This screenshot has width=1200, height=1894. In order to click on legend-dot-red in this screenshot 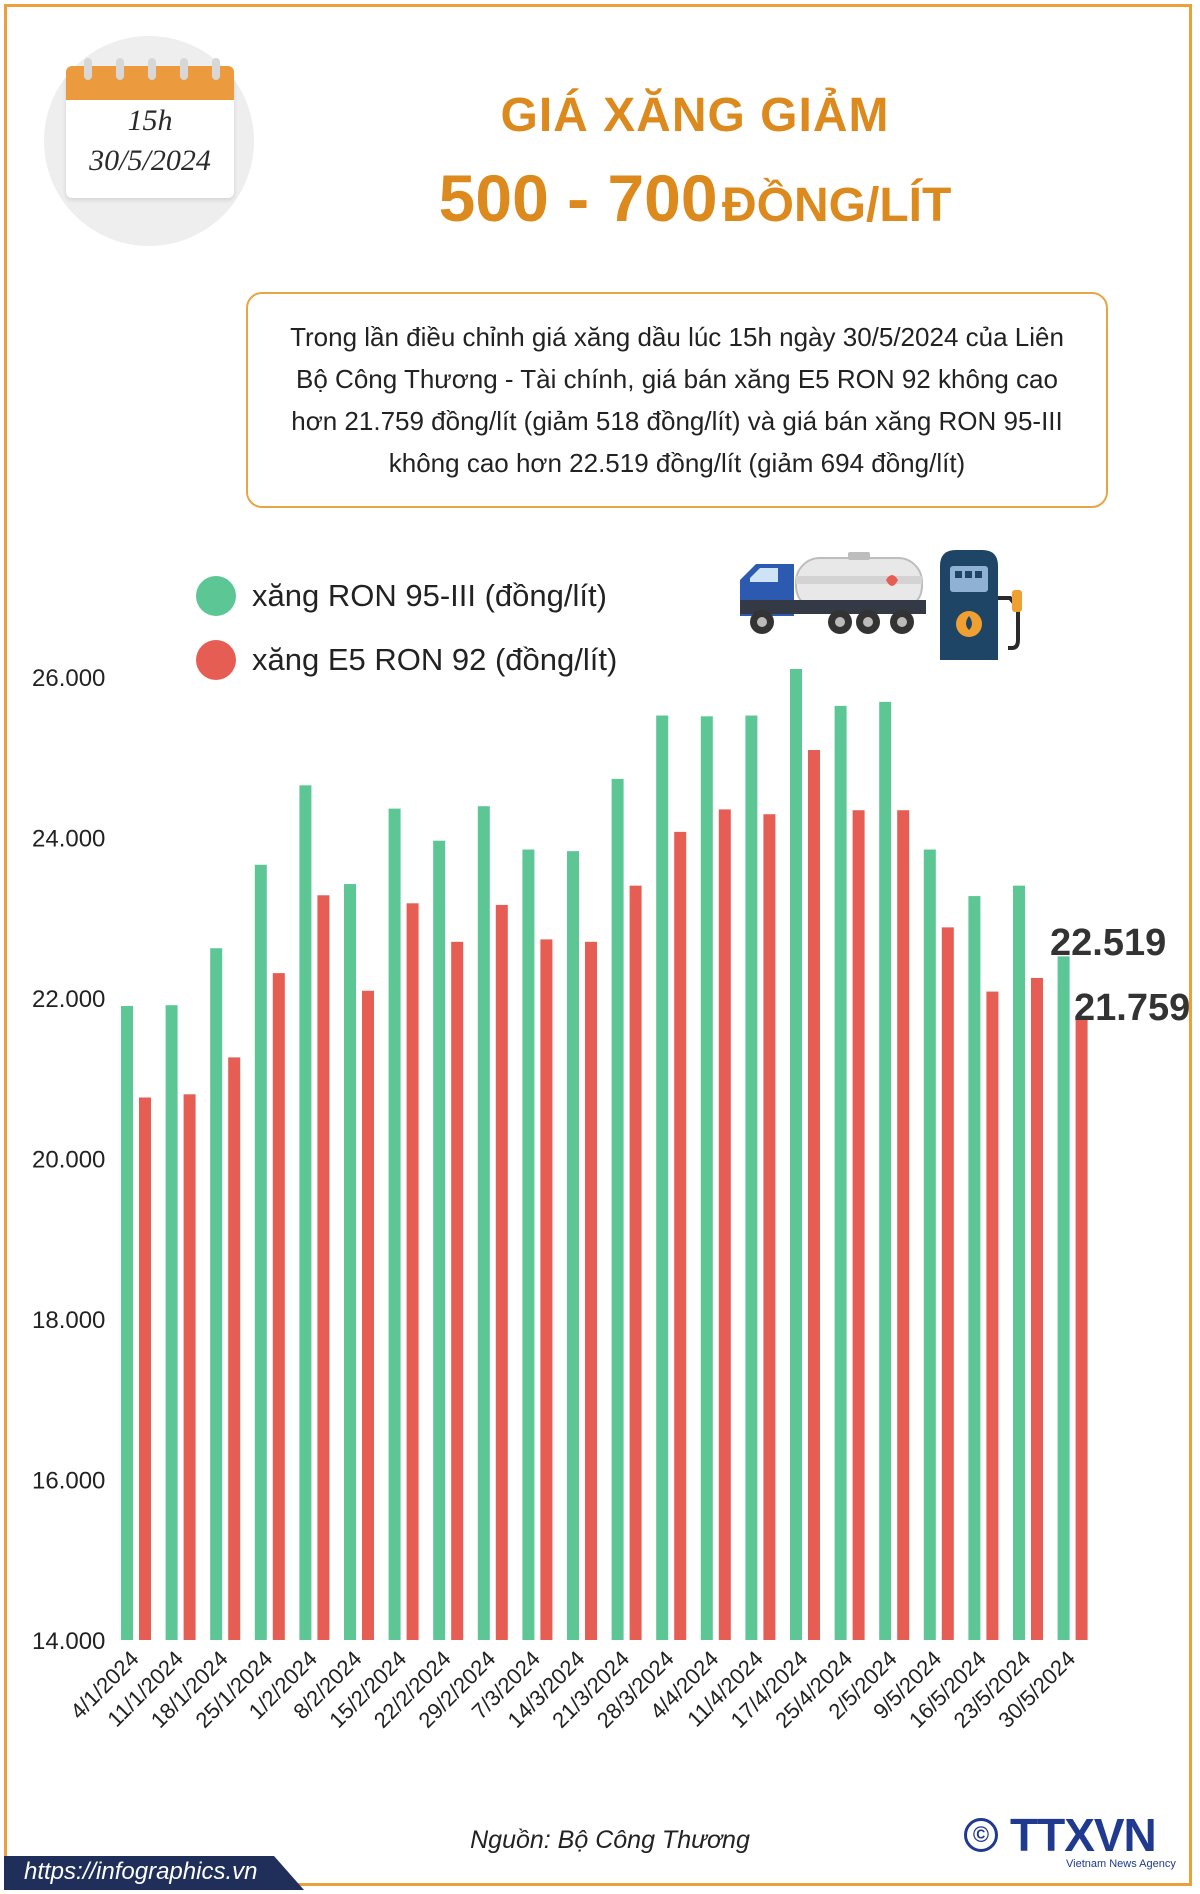, I will do `click(216, 660)`.